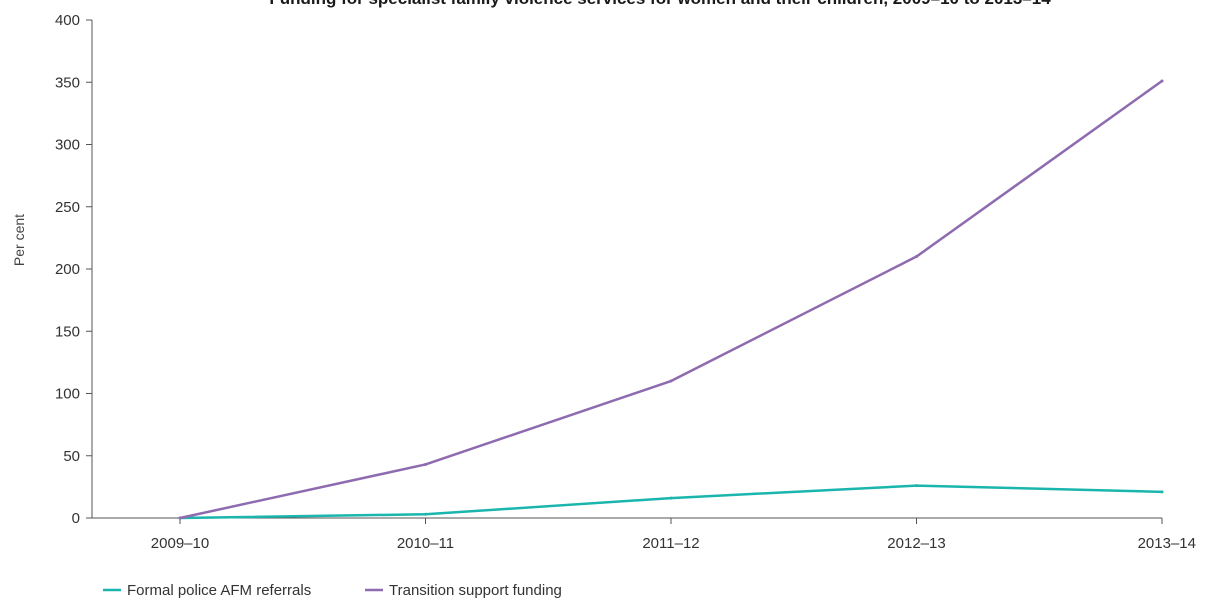  I want to click on y-tick-label: 200, so click(67, 269).